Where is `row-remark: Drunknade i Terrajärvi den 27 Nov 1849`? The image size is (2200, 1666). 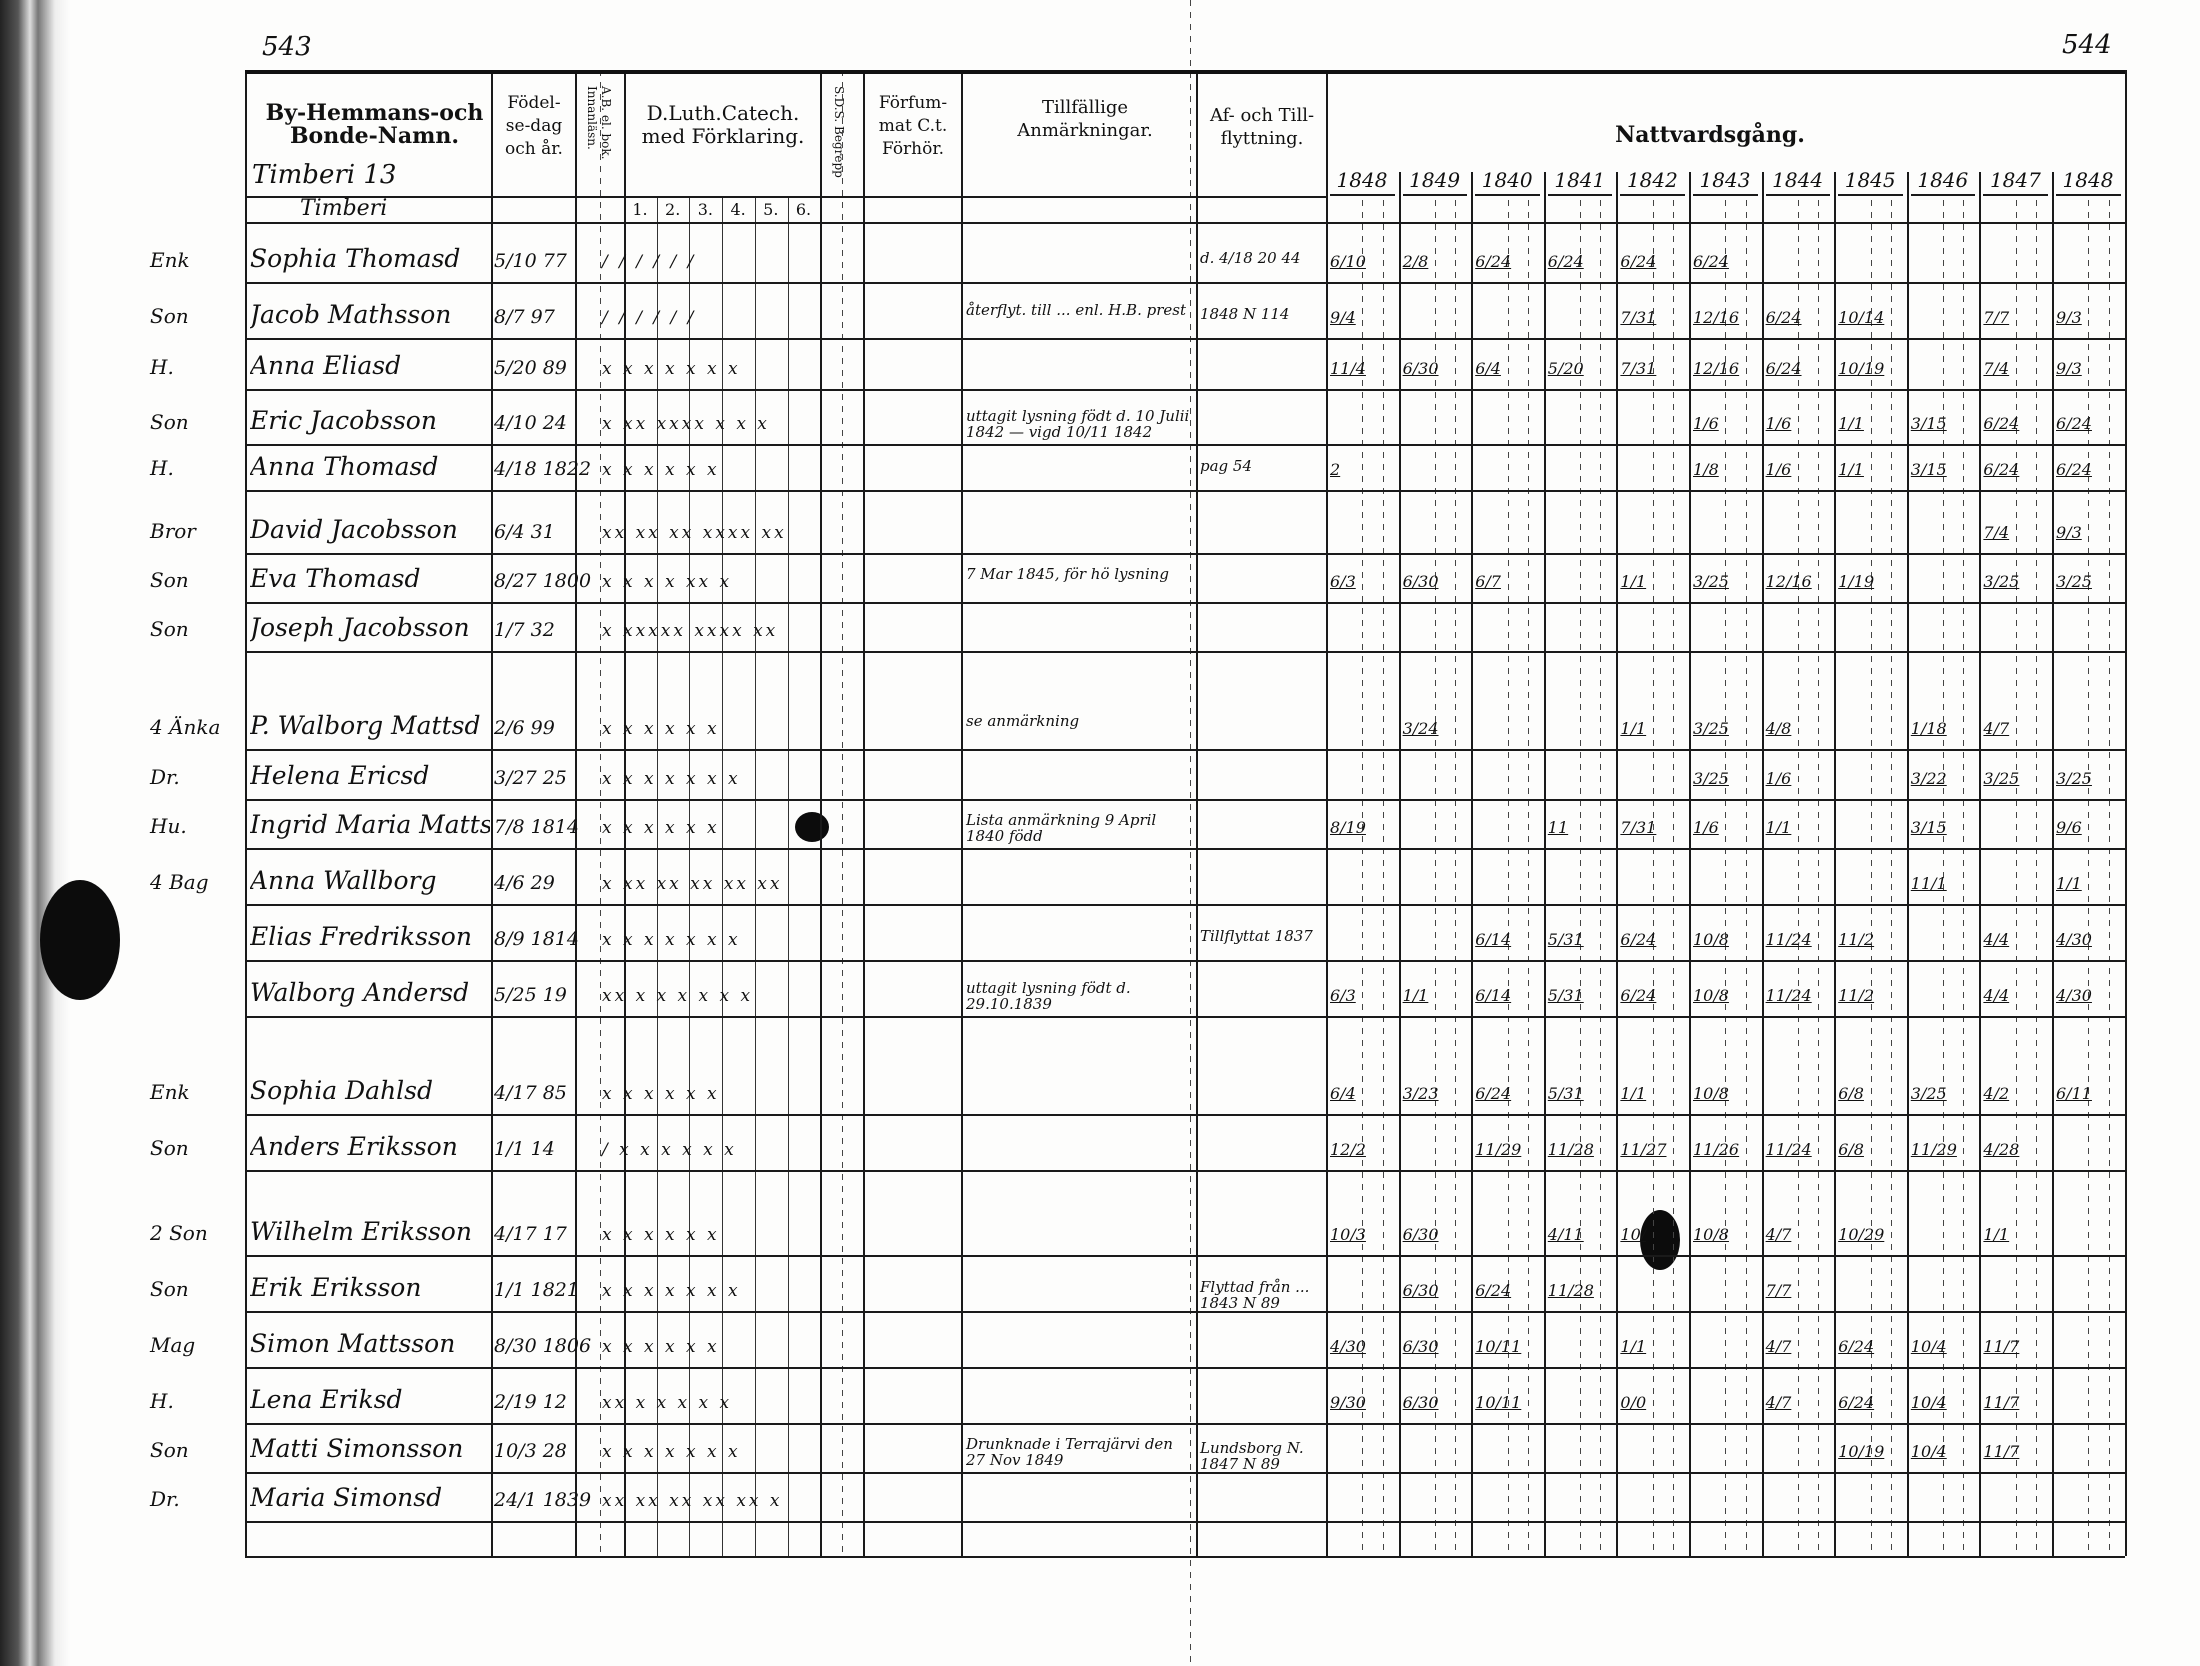 row-remark: Drunknade i Terrajärvi den 27 Nov 1849 is located at coordinates (1069, 1452).